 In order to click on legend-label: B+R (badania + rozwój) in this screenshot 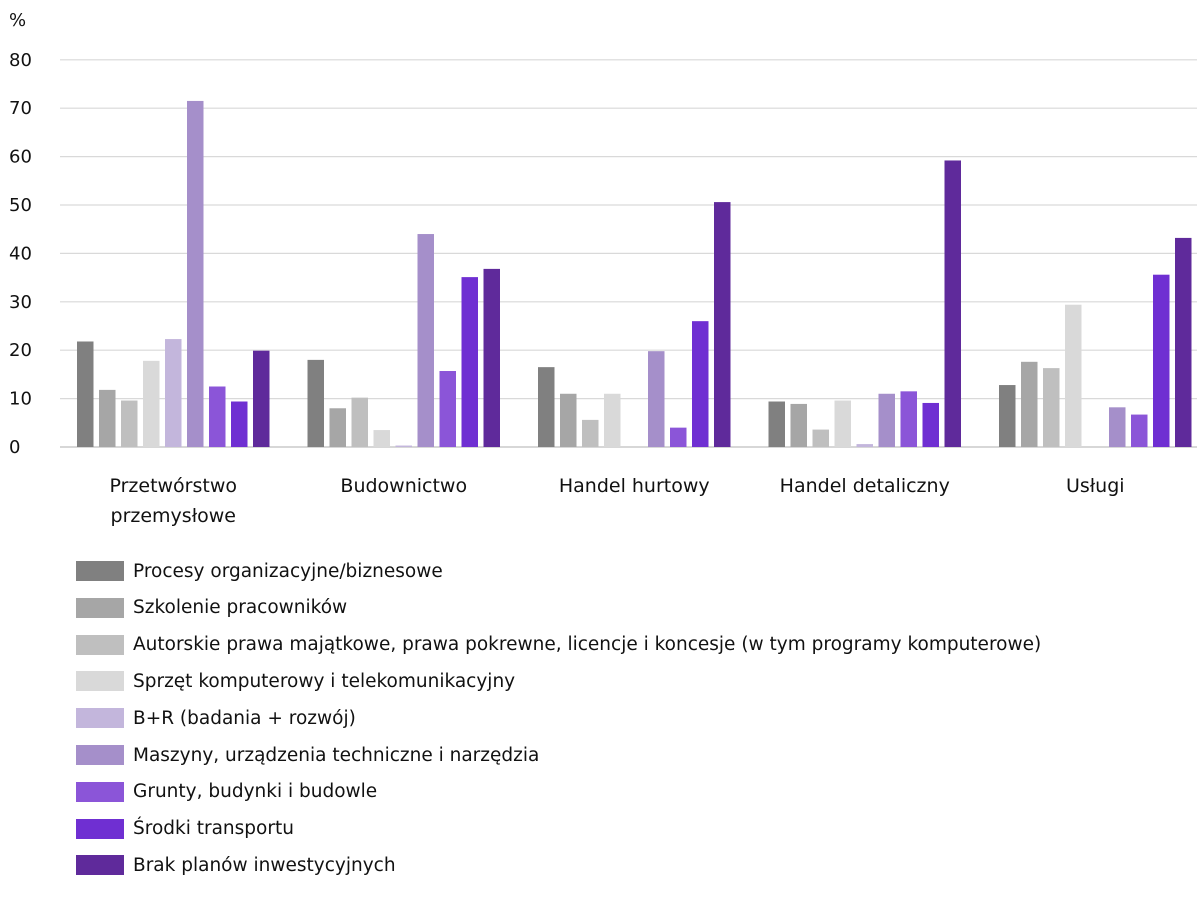, I will do `click(244, 718)`.